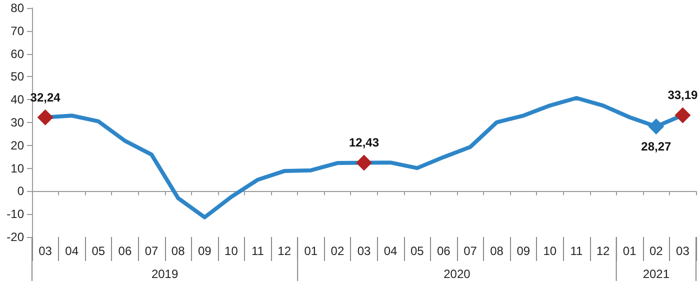  Describe the element at coordinates (15, 237) in the screenshot. I see `y-tick-label: -20` at that location.